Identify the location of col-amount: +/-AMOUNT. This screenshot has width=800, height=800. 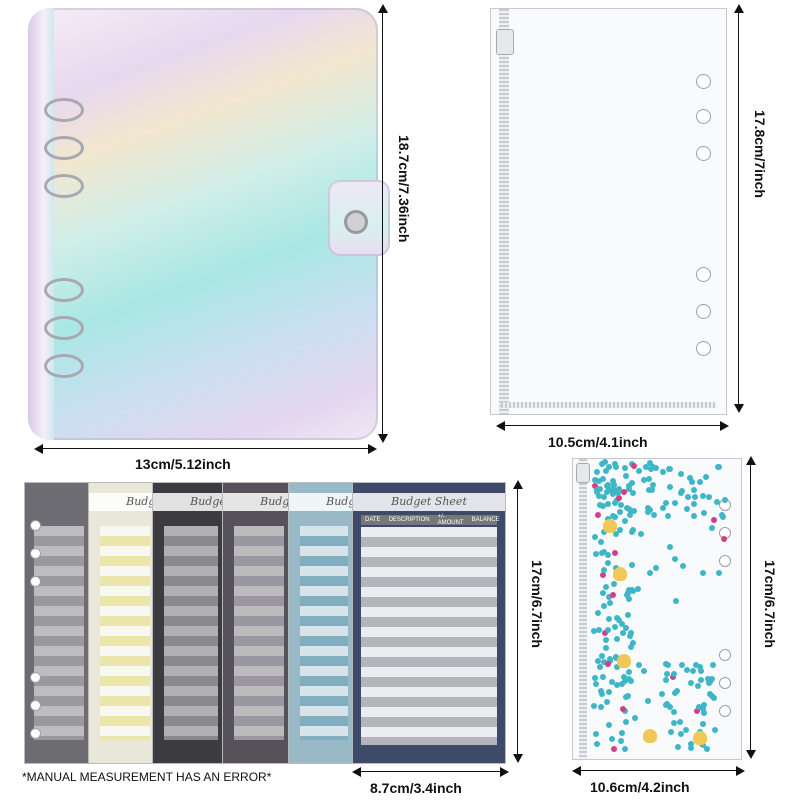
(450, 520).